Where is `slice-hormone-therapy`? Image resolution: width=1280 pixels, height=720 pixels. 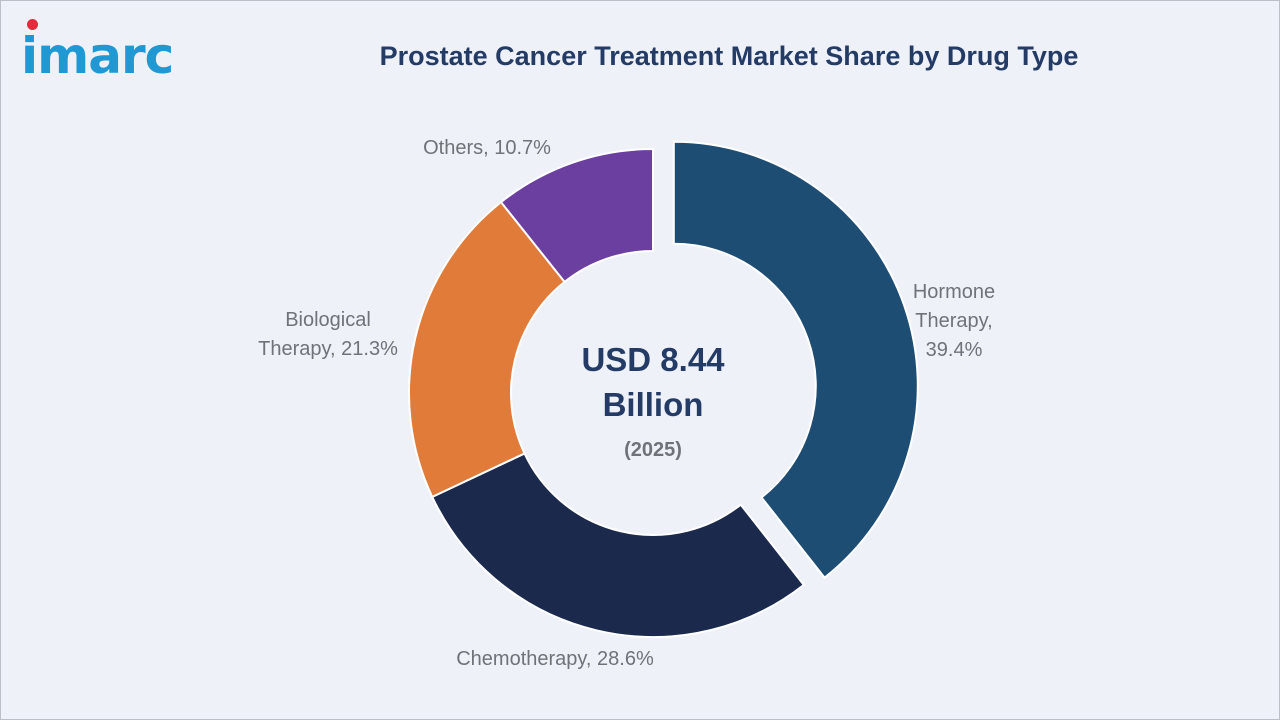
slice-hormone-therapy is located at coordinates (795, 360).